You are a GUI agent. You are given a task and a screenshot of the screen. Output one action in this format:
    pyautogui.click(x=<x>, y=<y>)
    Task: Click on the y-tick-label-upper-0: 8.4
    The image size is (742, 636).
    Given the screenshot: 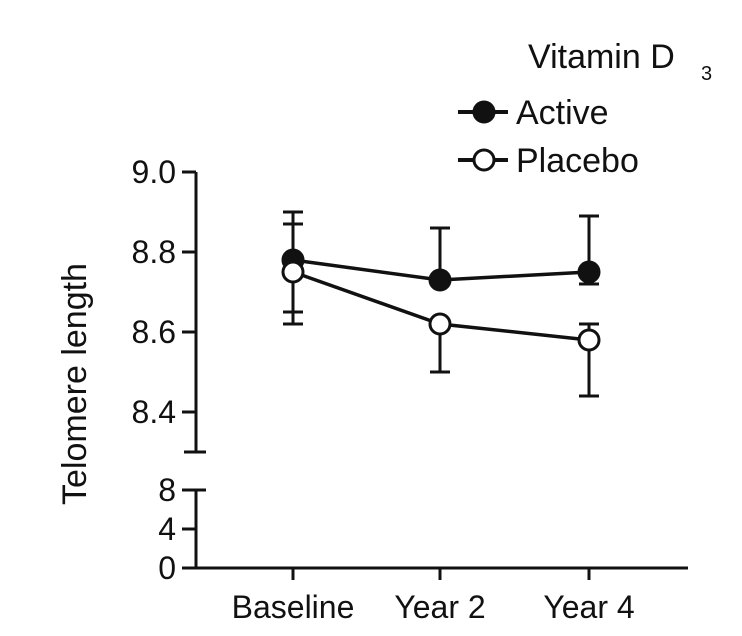 What is the action you would take?
    pyautogui.click(x=154, y=412)
    